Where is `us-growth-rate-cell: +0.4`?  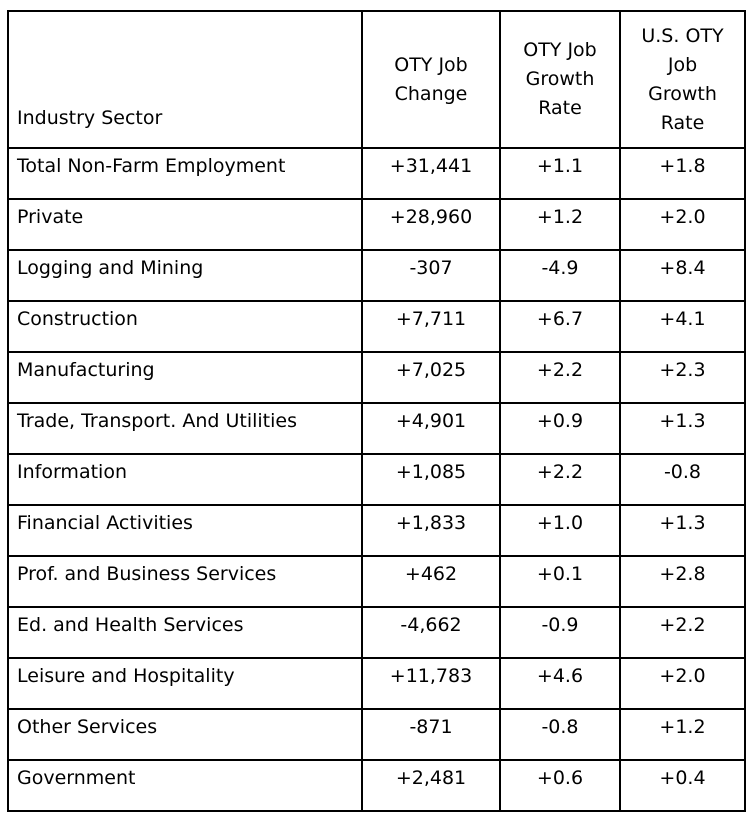 us-growth-rate-cell: +0.4 is located at coordinates (682, 785).